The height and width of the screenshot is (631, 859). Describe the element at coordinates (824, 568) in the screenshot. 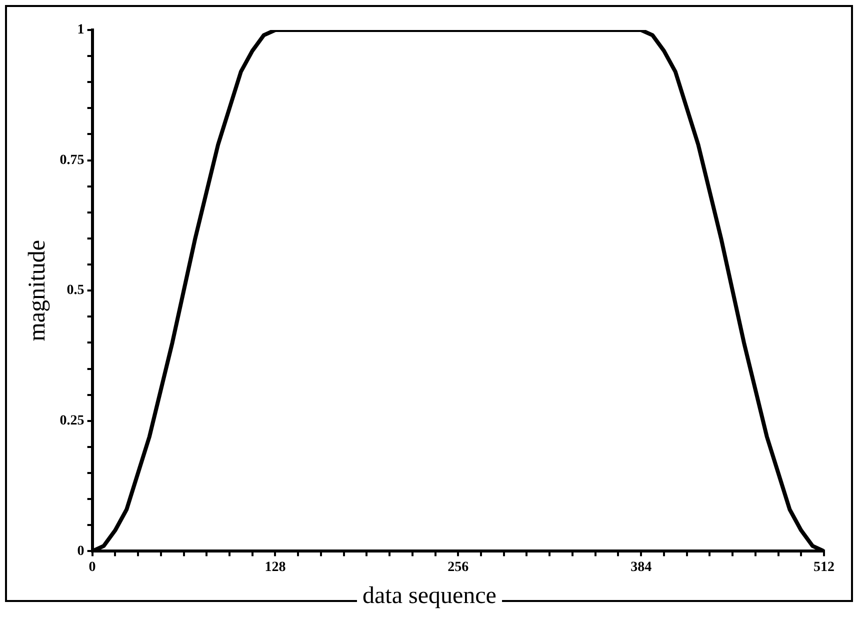

I see `x-tick-label: 512` at that location.